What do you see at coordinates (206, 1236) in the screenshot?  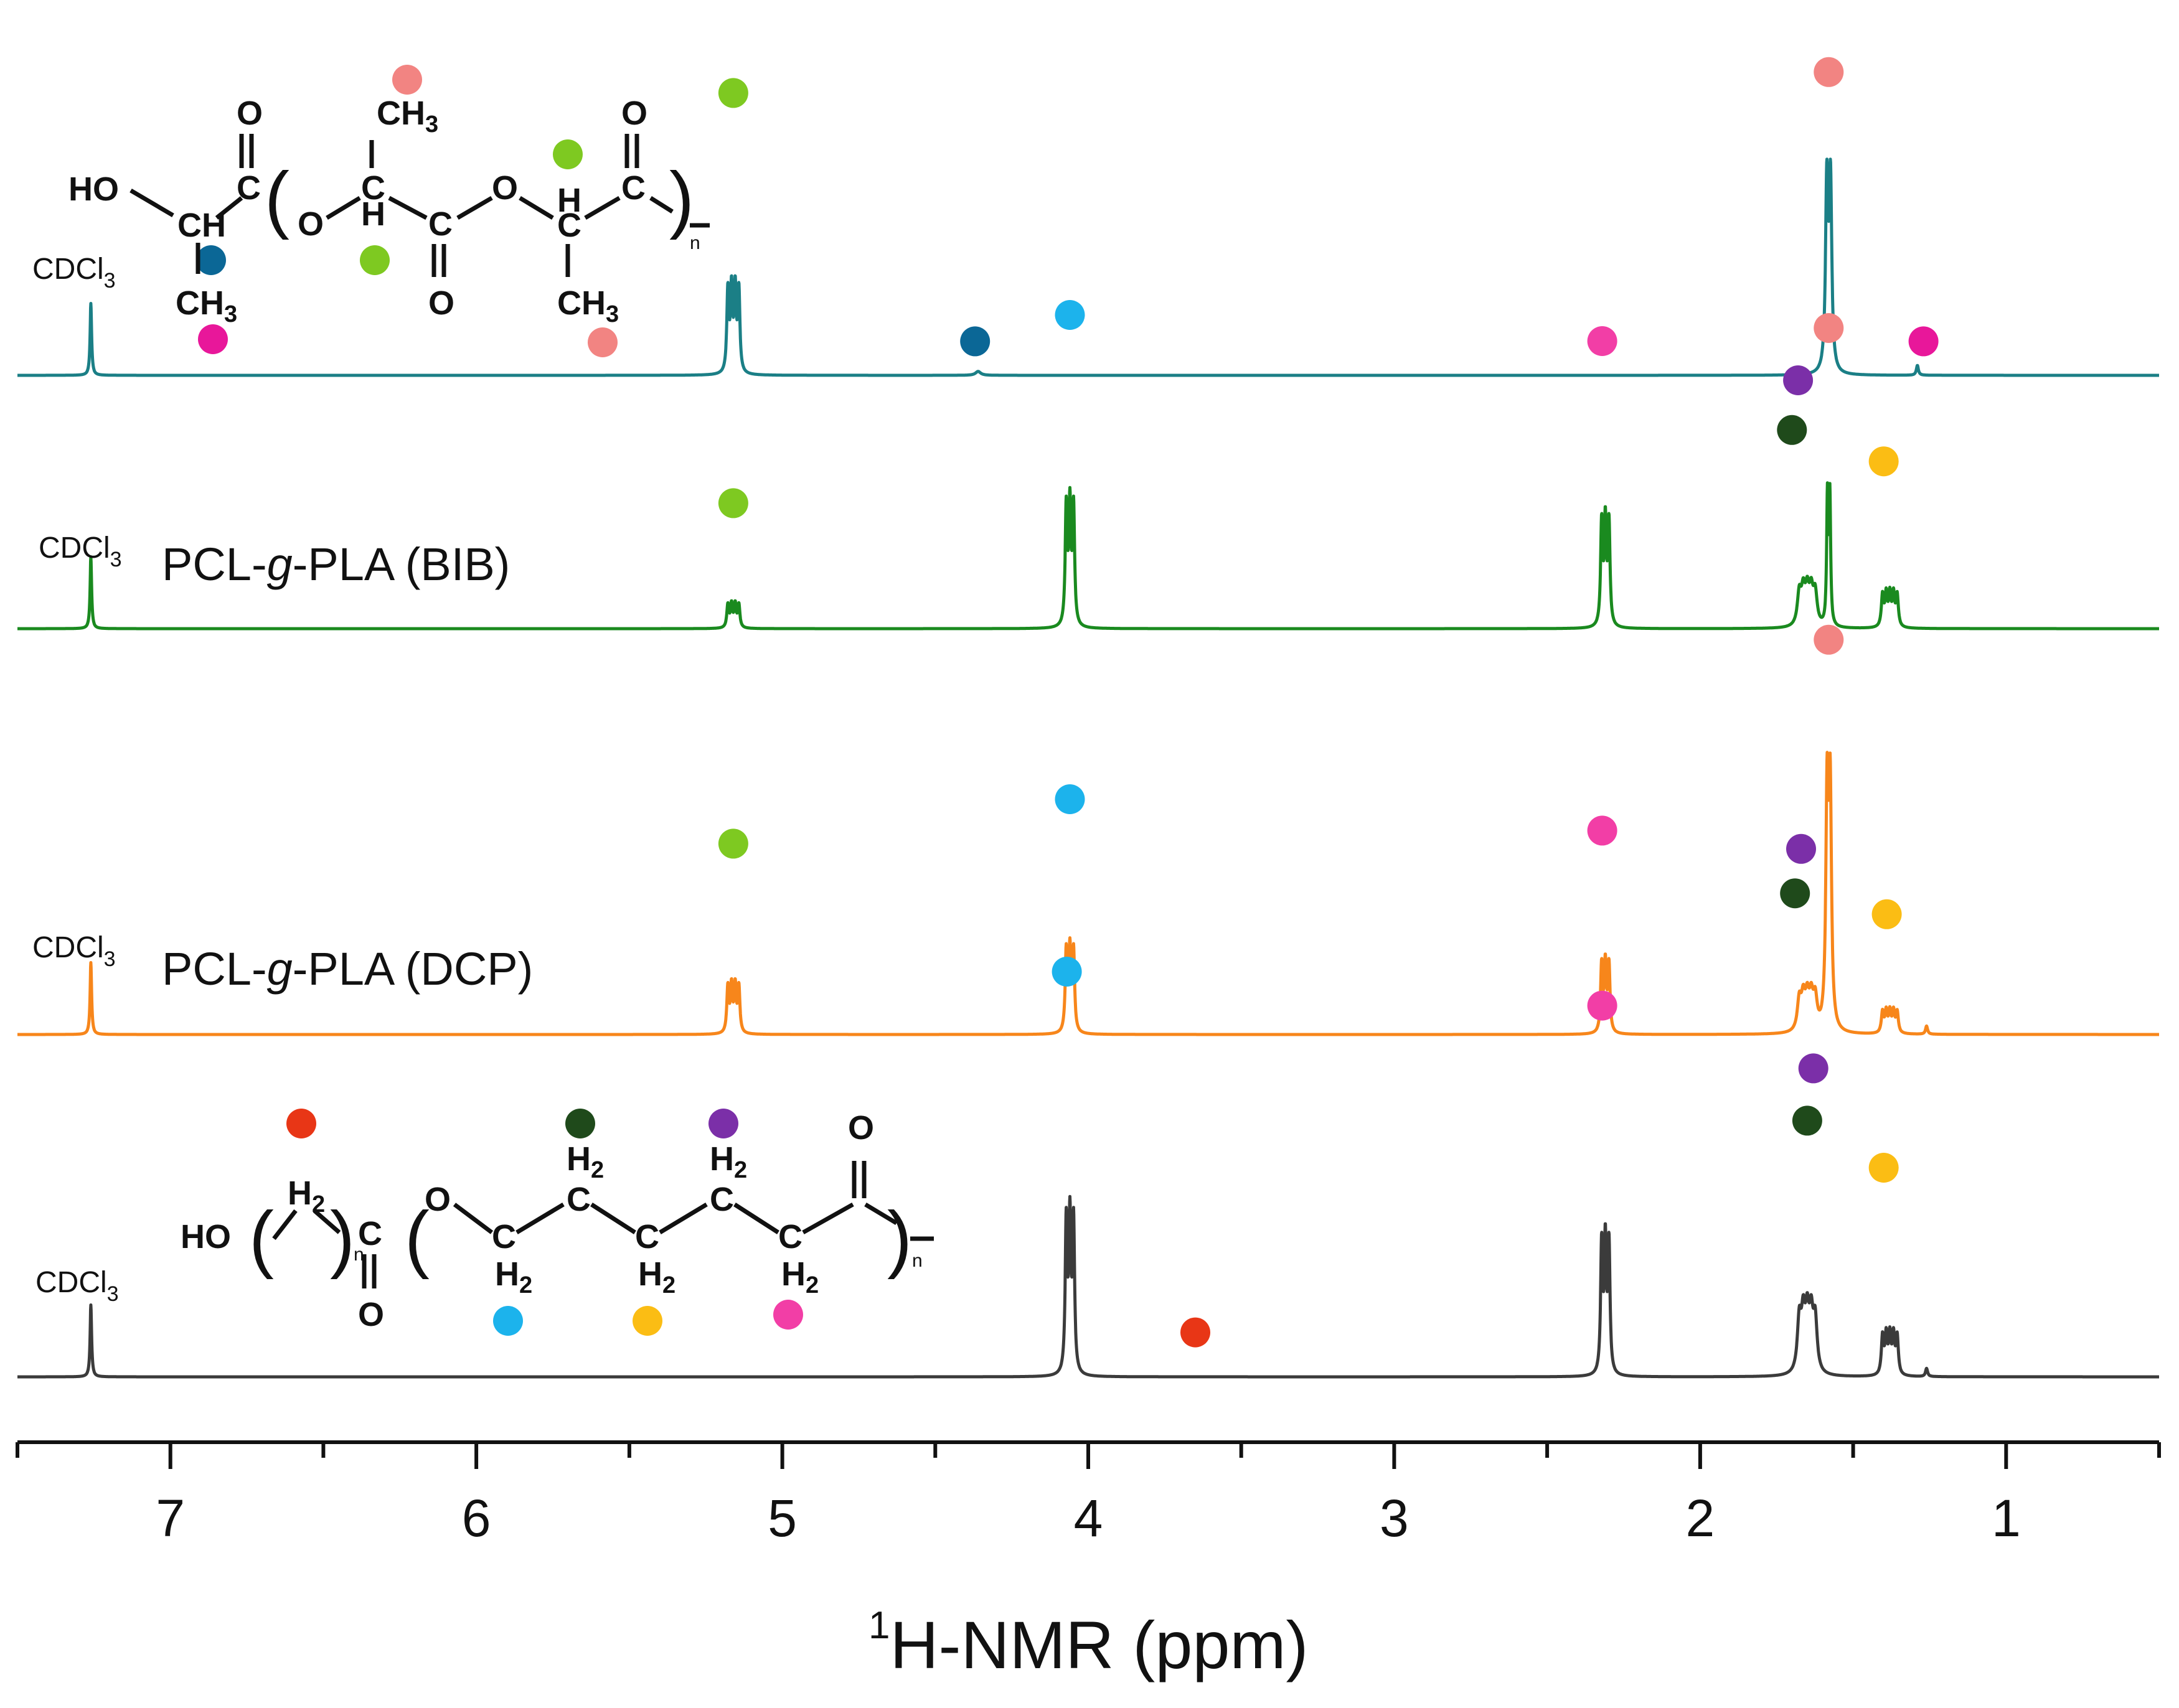 I see `pcl-hydroxyl-text: HO` at bounding box center [206, 1236].